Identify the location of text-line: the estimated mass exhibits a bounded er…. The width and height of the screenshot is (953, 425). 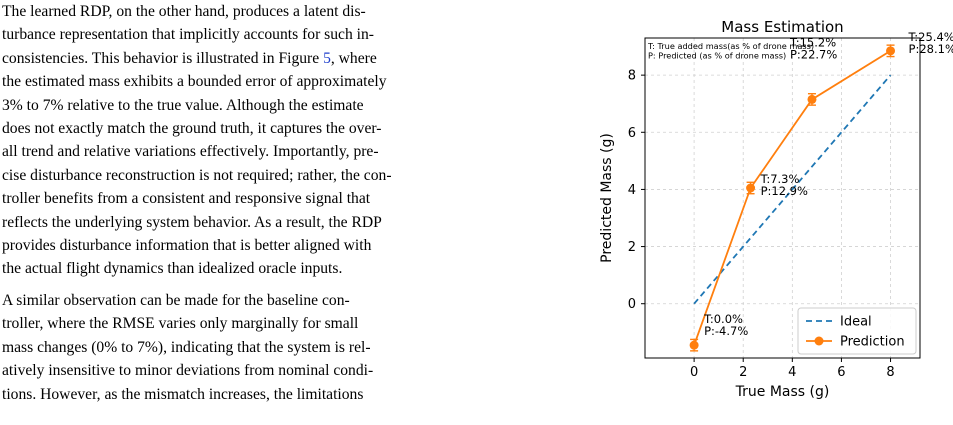
(194, 82).